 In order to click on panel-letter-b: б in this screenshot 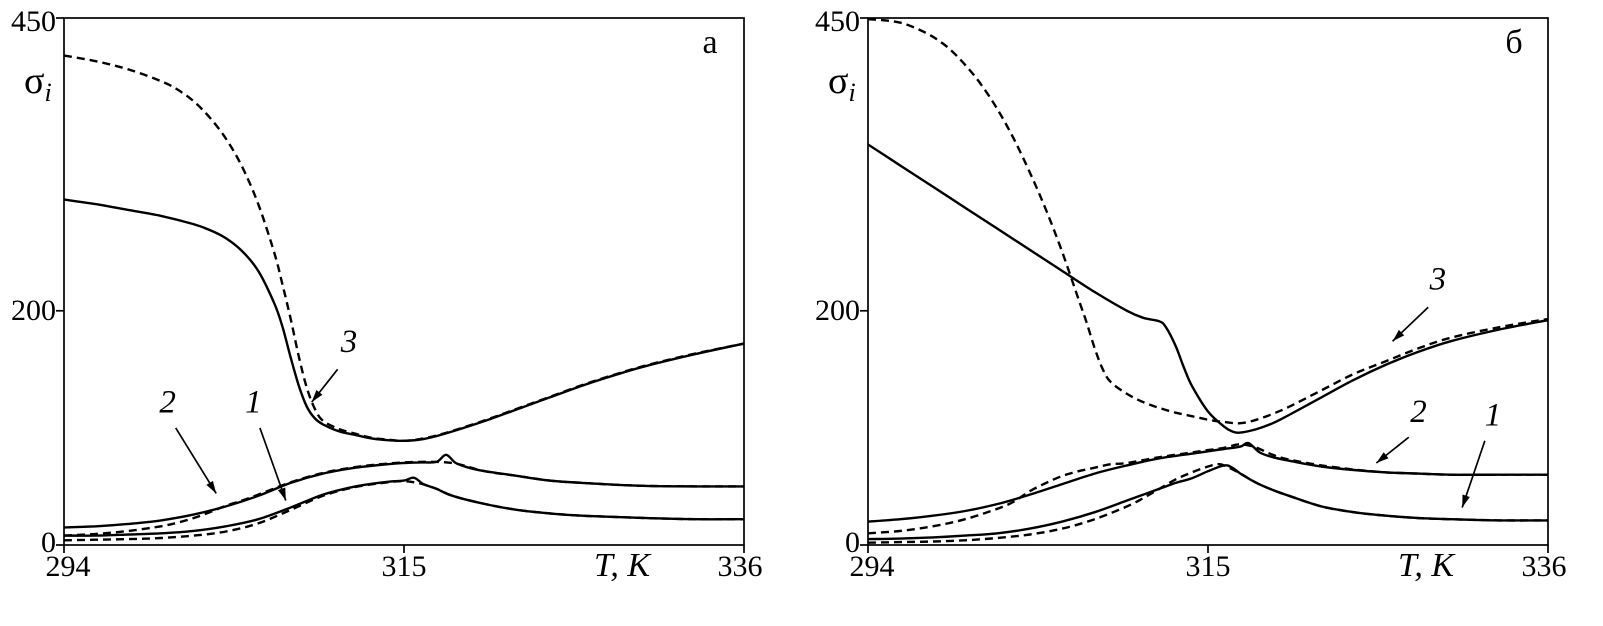, I will do `click(1514, 42)`.